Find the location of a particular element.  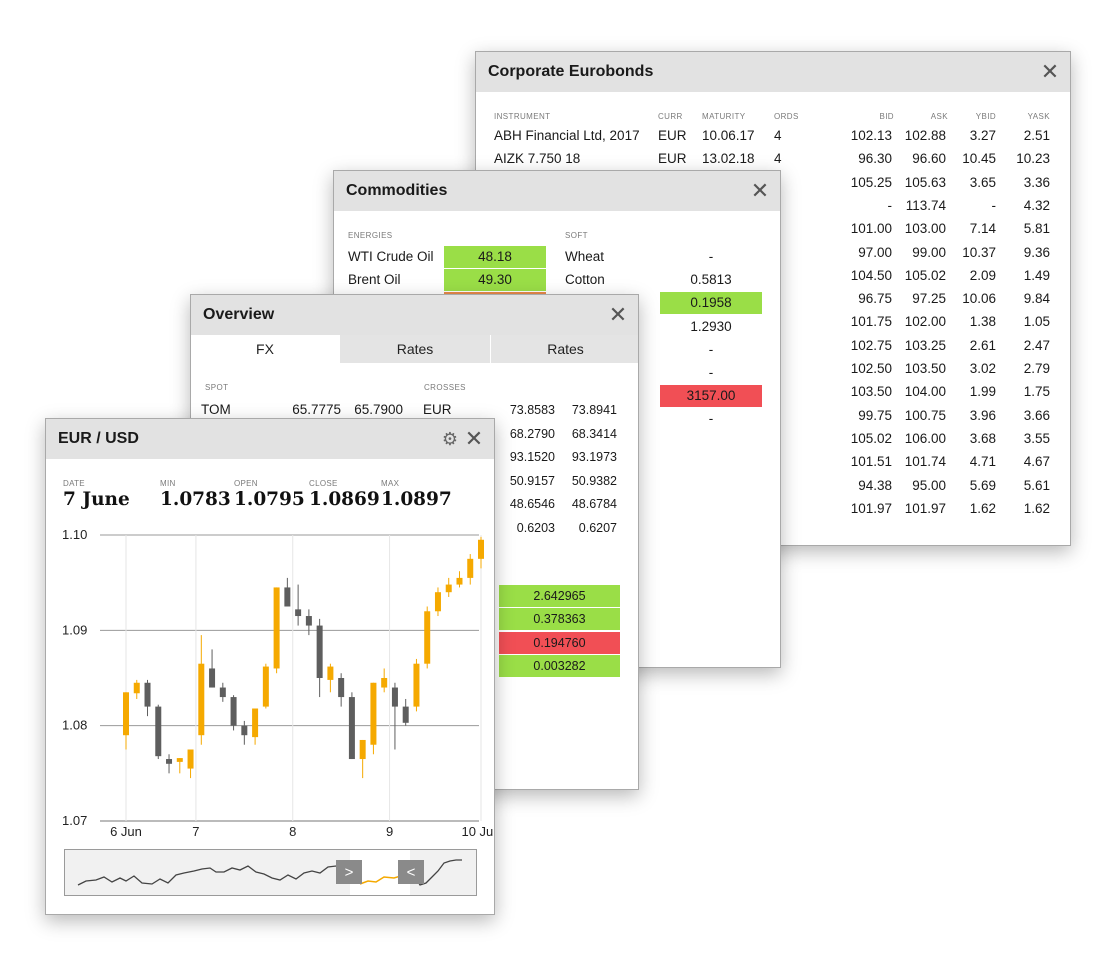

stat-value-close: 1.0869 is located at coordinates (344, 499).